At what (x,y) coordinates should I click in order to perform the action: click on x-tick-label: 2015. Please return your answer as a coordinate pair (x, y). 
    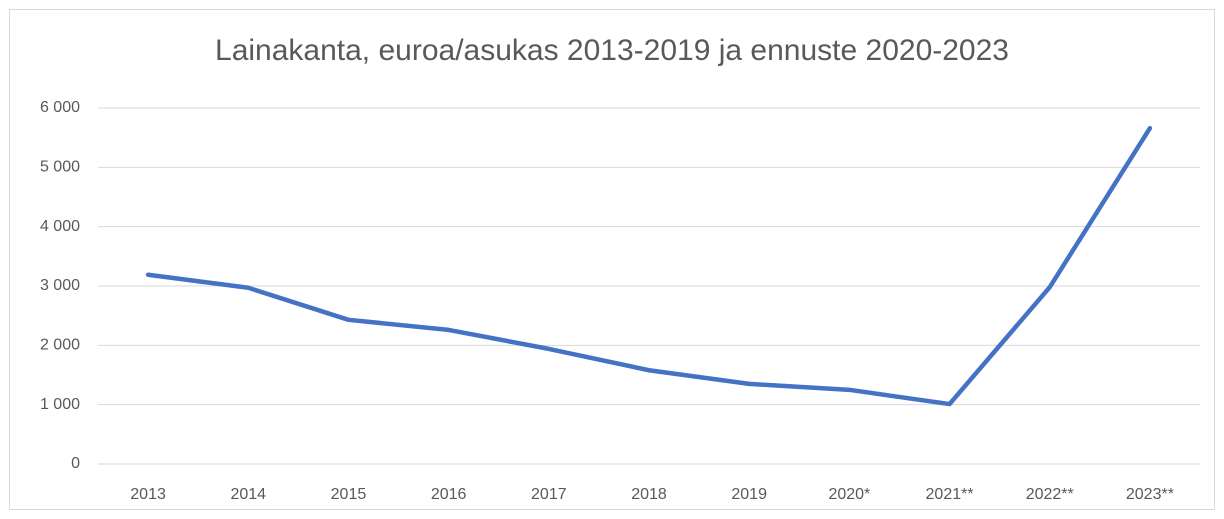
    Looking at the image, I should click on (349, 494).